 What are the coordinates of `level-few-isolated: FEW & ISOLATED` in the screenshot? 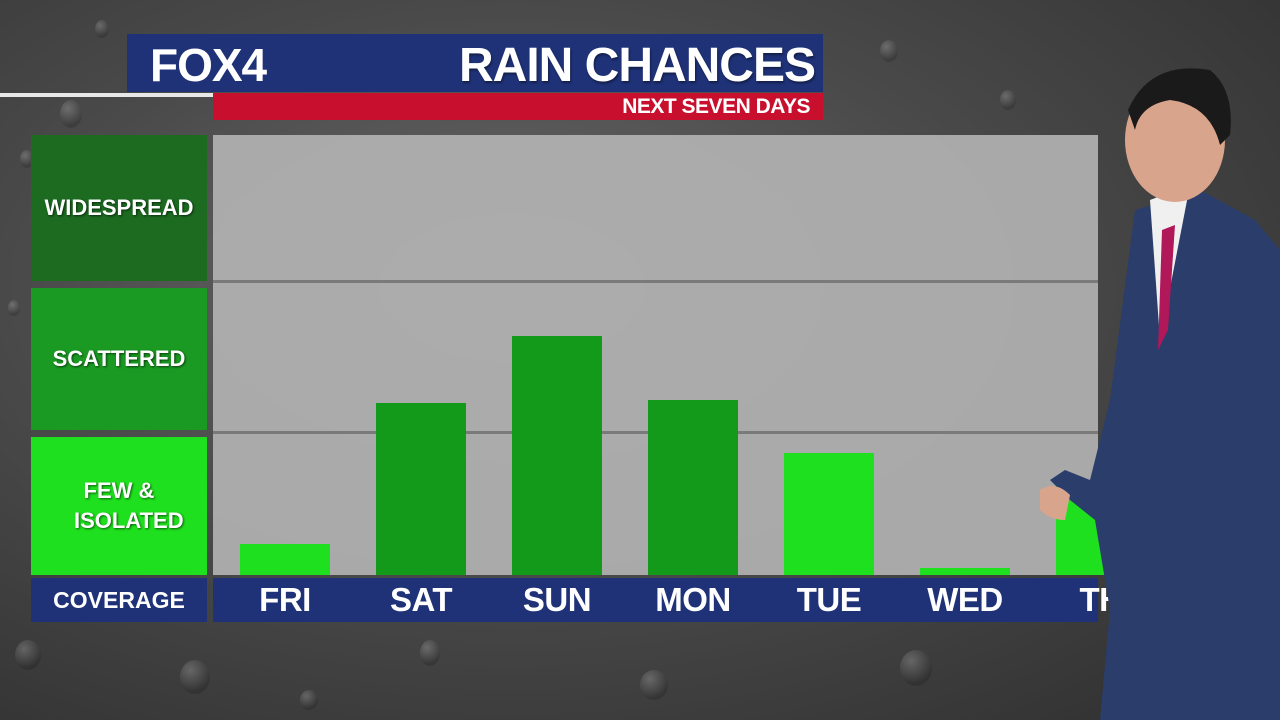 It's located at (119, 506).